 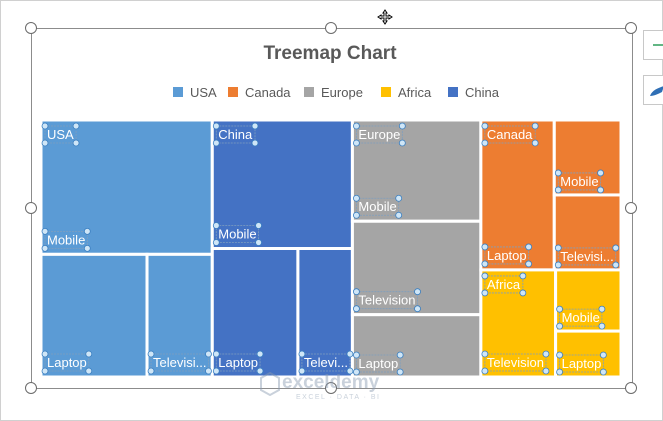 I want to click on data-label-canada-laptop: Laptop, so click(x=507, y=255).